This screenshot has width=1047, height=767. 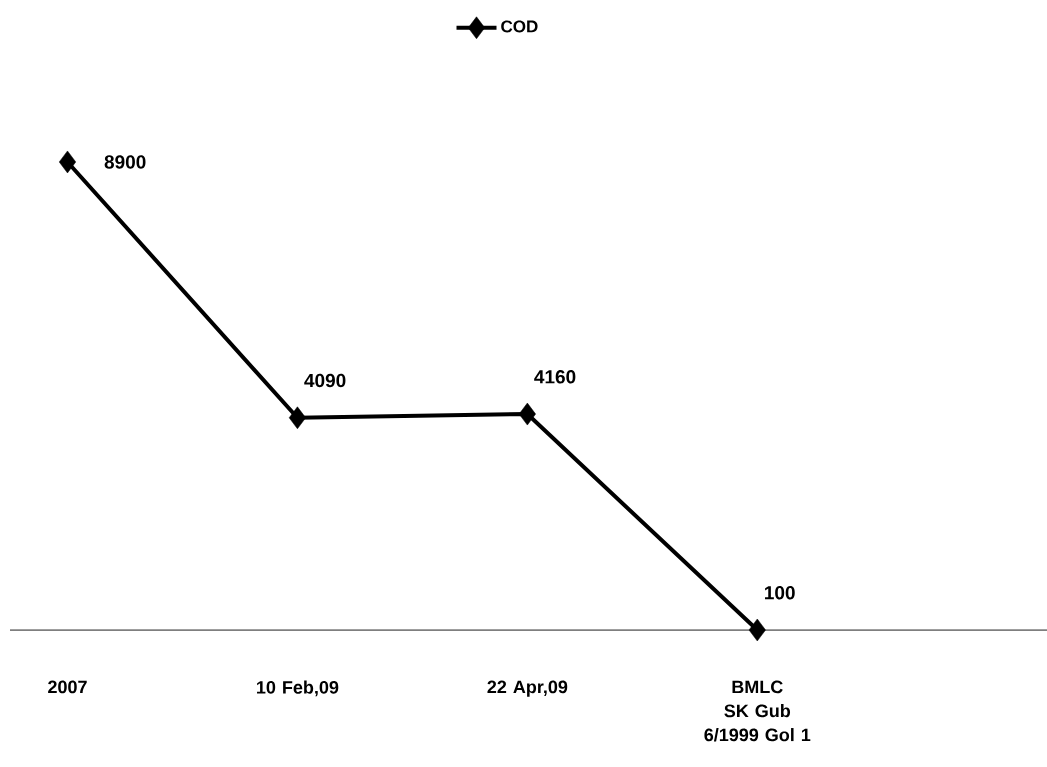 What do you see at coordinates (757, 711) in the screenshot?
I see `x-tick-label: BMLC SK Gub 6/1999 Gol 1` at bounding box center [757, 711].